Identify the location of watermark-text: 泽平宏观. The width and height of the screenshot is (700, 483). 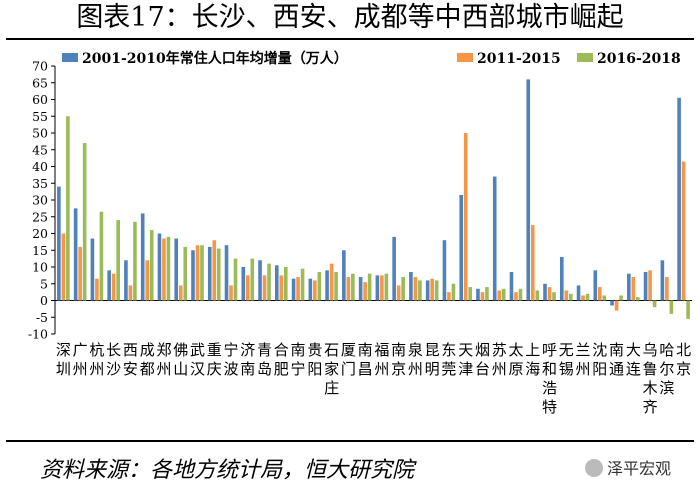
(639, 468).